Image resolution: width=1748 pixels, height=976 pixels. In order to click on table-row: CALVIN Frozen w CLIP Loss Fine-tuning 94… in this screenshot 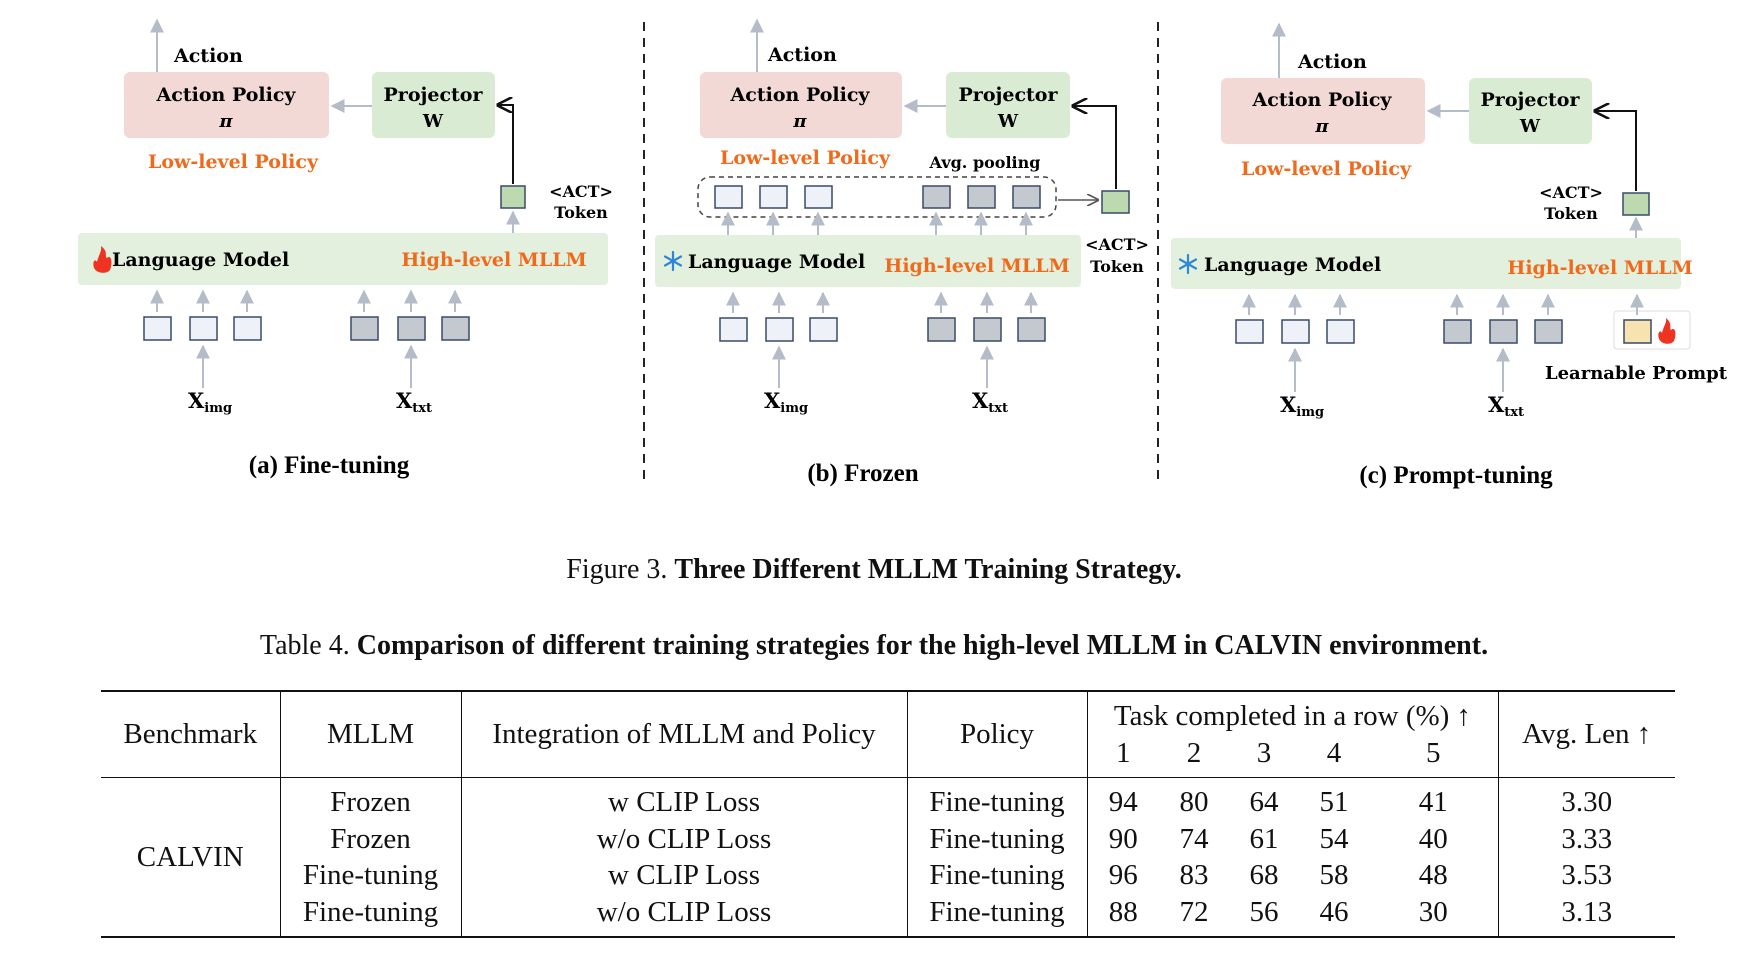, I will do `click(888, 857)`.